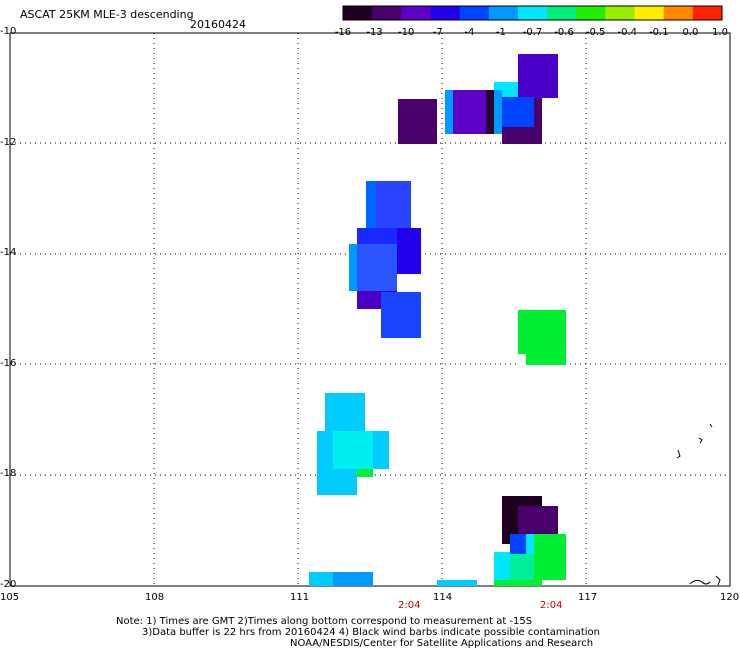 The width and height of the screenshot is (740, 650). Describe the element at coordinates (730, 597) in the screenshot. I see `lon-label: 120` at that location.